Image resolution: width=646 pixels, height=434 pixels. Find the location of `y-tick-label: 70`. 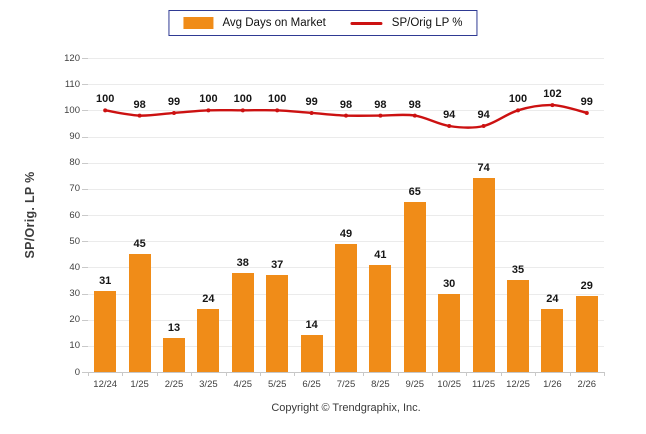

y-tick-label: 70 is located at coordinates (74, 189).